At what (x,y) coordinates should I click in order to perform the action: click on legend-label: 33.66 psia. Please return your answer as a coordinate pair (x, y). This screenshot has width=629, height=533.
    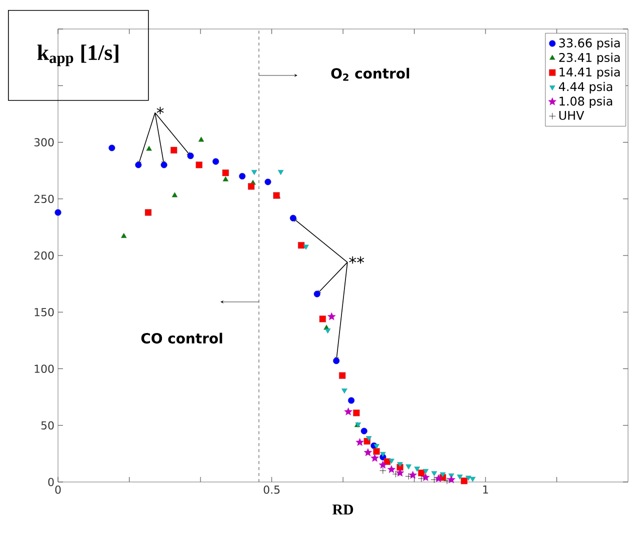
    Looking at the image, I should click on (589, 44).